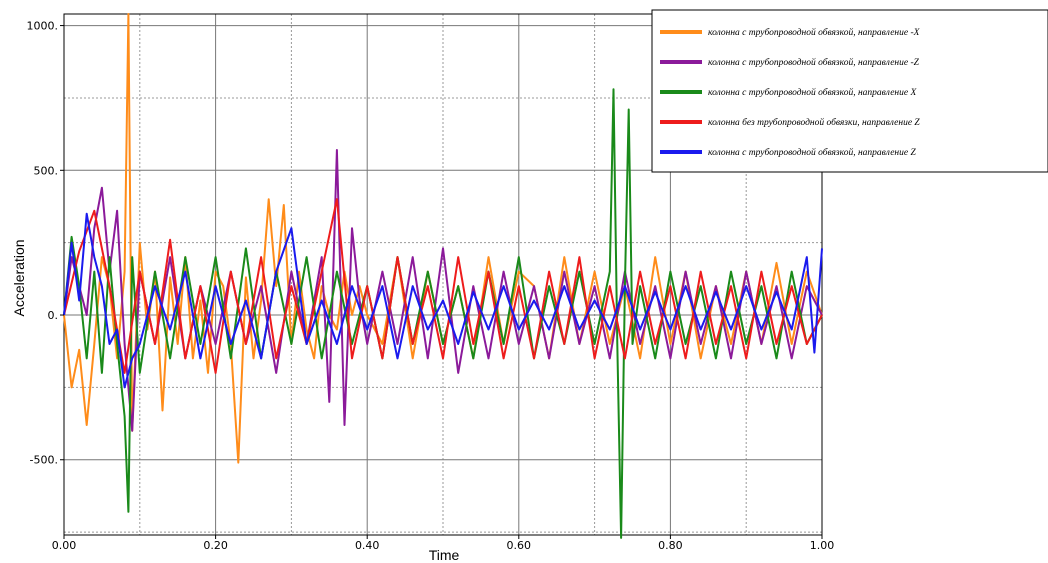 The height and width of the screenshot is (563, 1048). Describe the element at coordinates (822, 545) in the screenshot. I see `x-tick-label: 1.00` at that location.